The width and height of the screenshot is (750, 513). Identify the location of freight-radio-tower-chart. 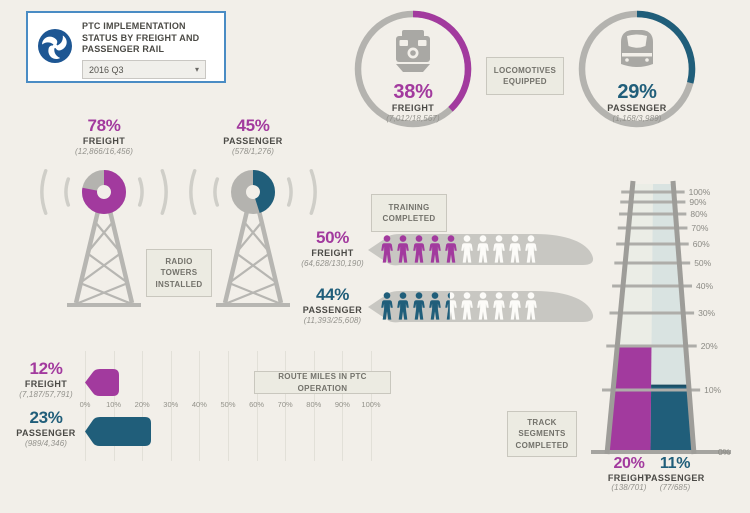
(104, 238).